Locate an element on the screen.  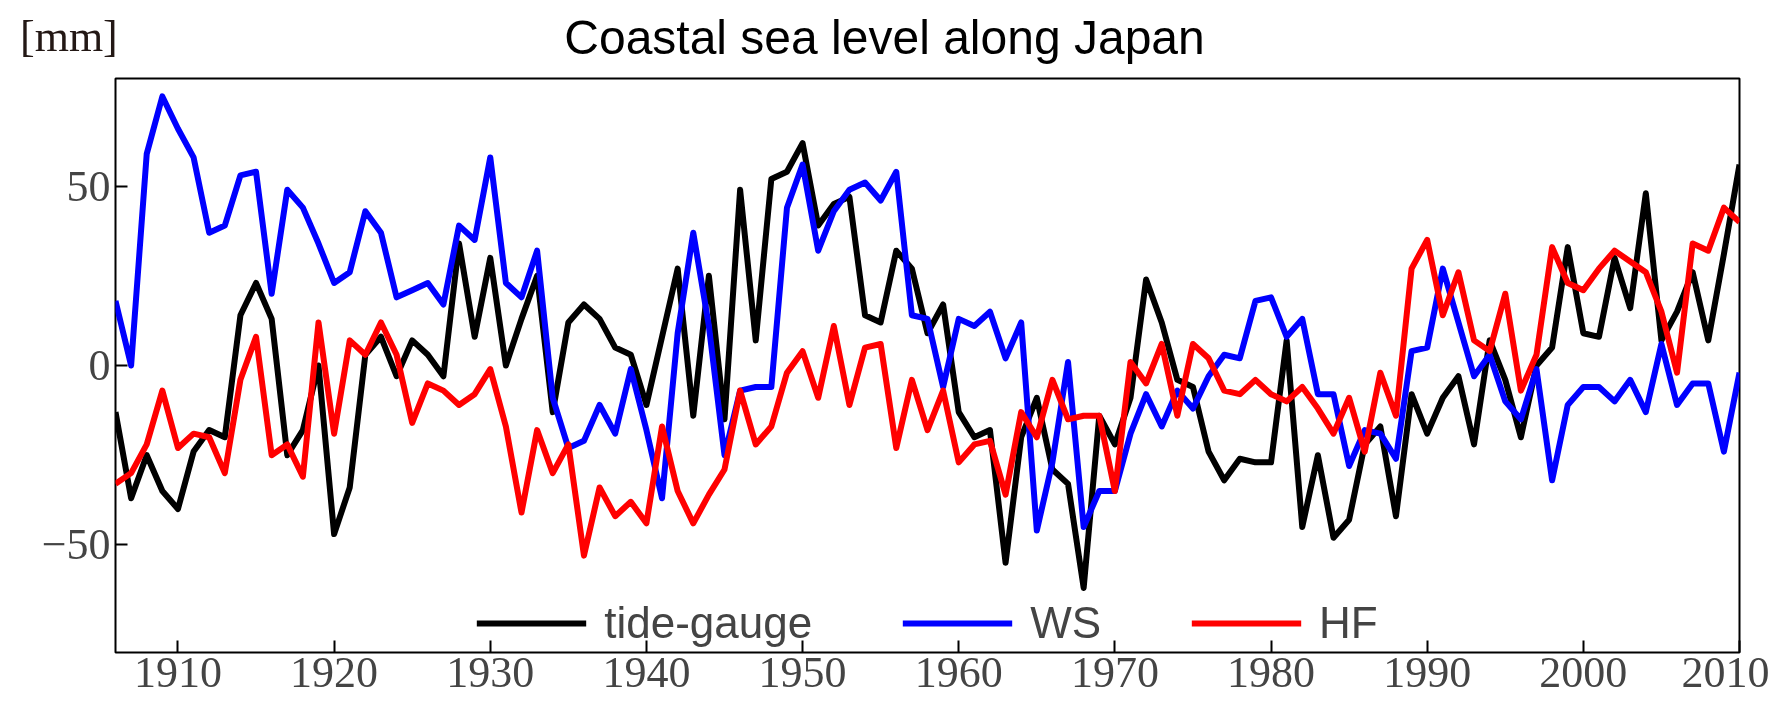
x-tick-label: 1980 is located at coordinates (1271, 672).